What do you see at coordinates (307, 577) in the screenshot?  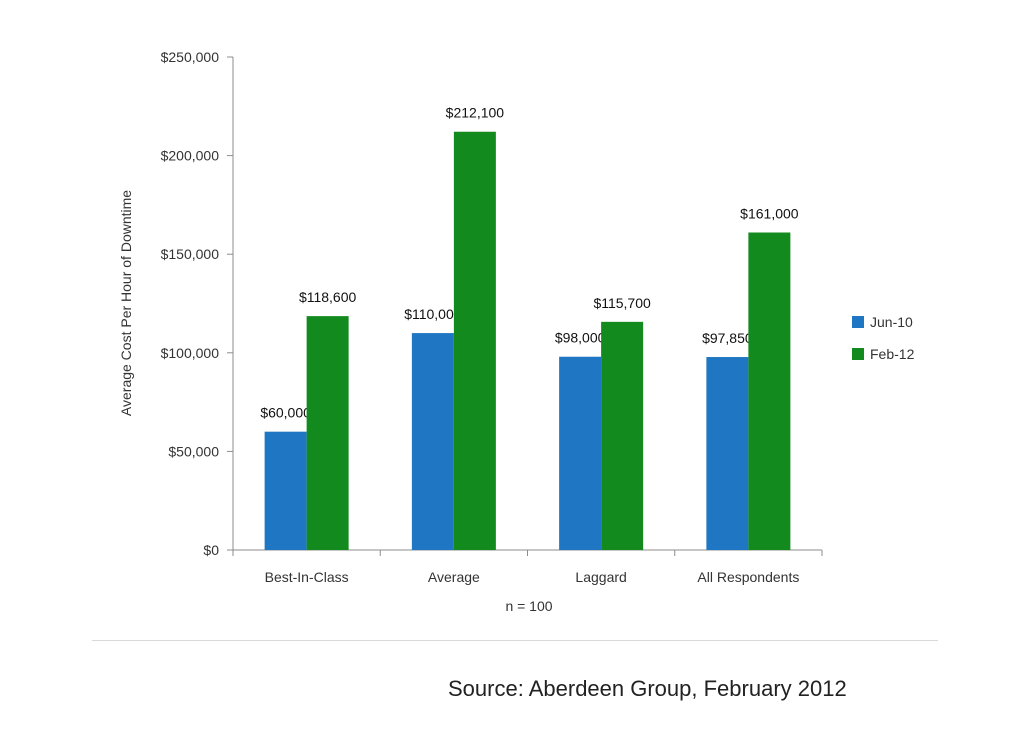 I see `x-category-label: Best-In-Class` at bounding box center [307, 577].